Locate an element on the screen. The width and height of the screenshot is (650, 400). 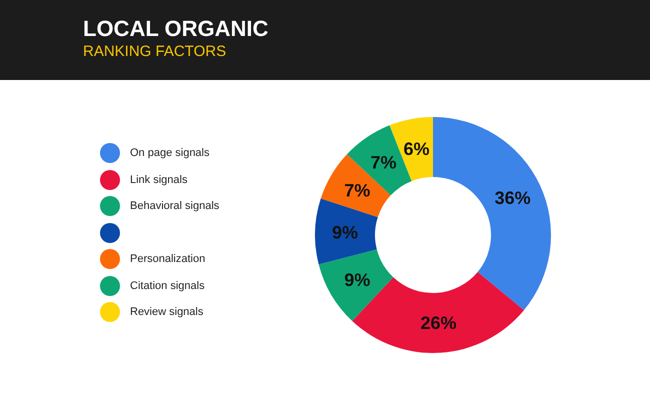
chart-title: LOCAL ORGANIC is located at coordinates (175, 29).